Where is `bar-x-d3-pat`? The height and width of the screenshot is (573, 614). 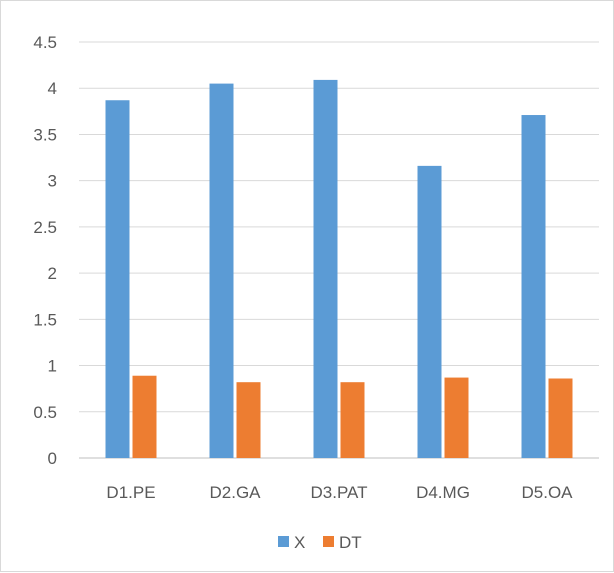
bar-x-d3-pat is located at coordinates (325, 268).